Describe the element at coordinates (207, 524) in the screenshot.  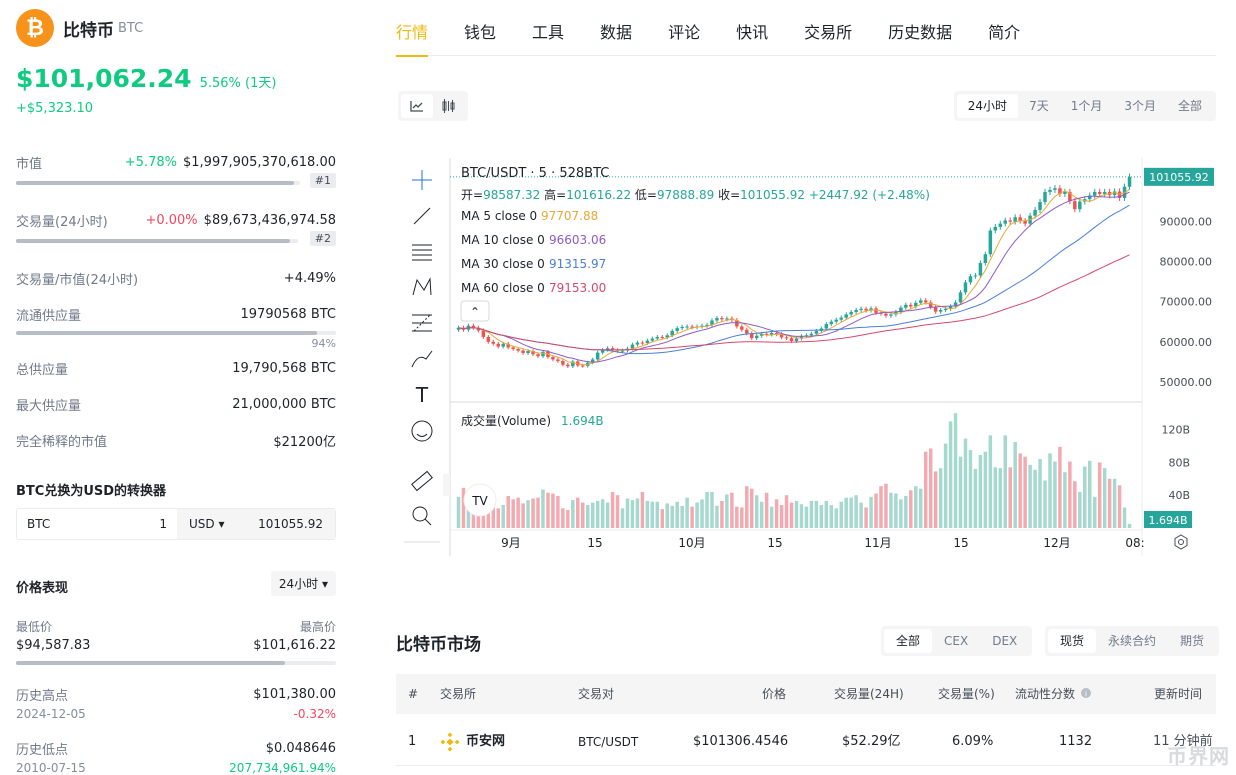
I see `converter-currency-select: USD ▾` at that location.